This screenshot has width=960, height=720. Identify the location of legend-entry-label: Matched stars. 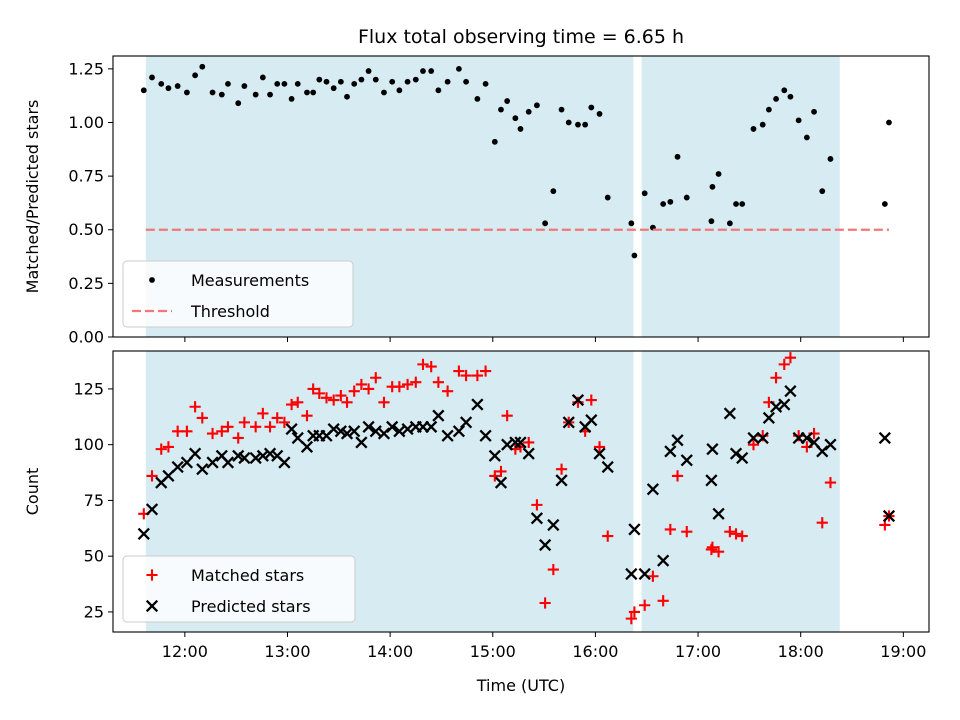
(247, 575).